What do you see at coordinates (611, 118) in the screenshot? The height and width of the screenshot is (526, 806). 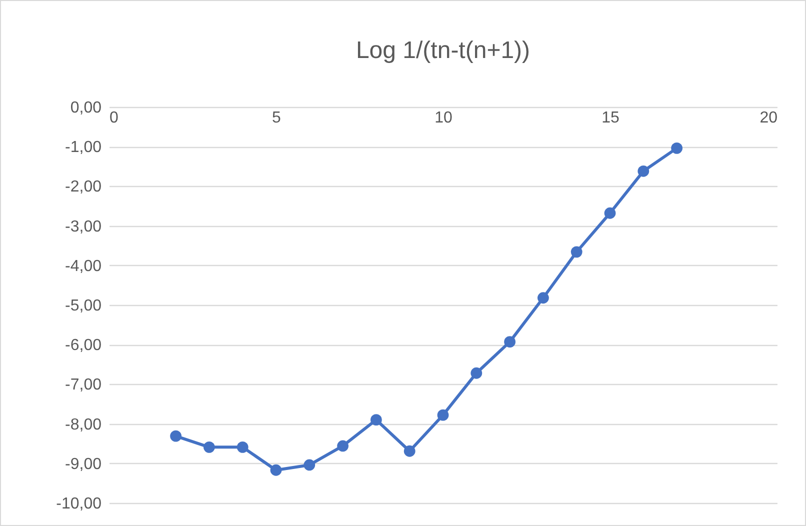 I see `x-tick-label: 15` at bounding box center [611, 118].